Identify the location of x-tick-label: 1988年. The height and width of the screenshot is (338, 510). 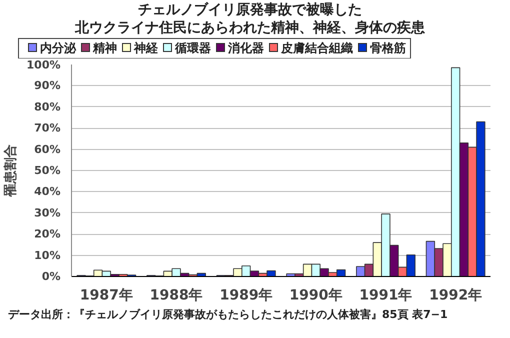
(176, 296).